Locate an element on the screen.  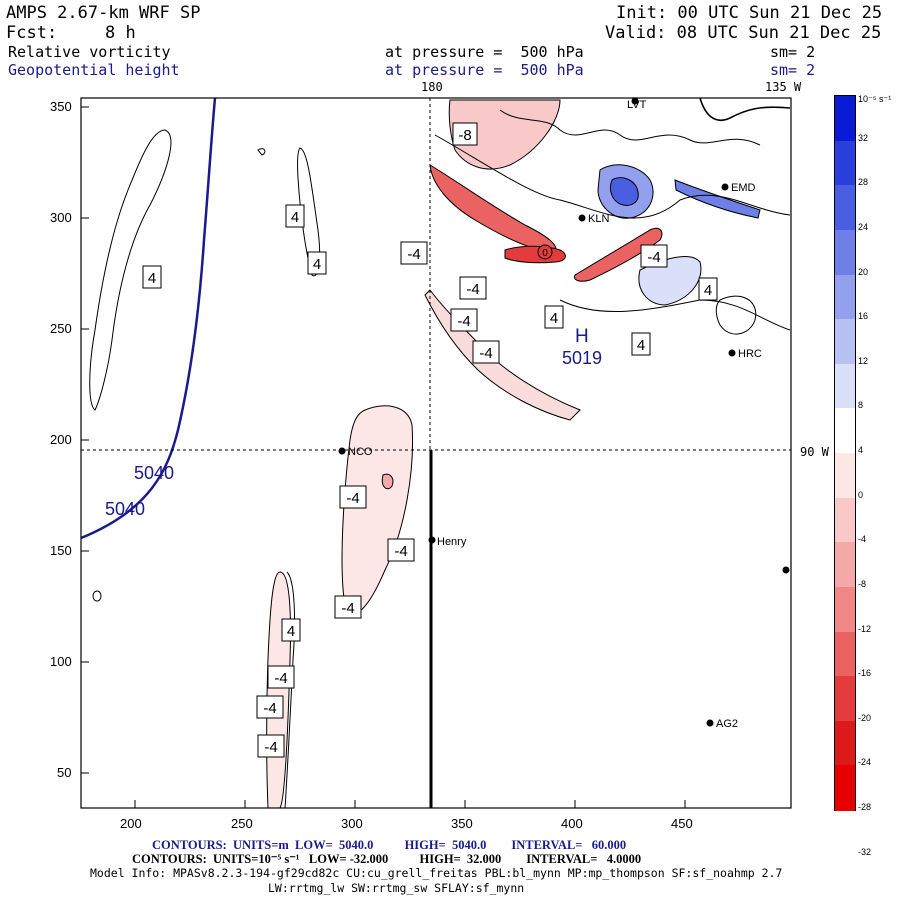
vorticity-streak-center is located at coordinates (535, 254).